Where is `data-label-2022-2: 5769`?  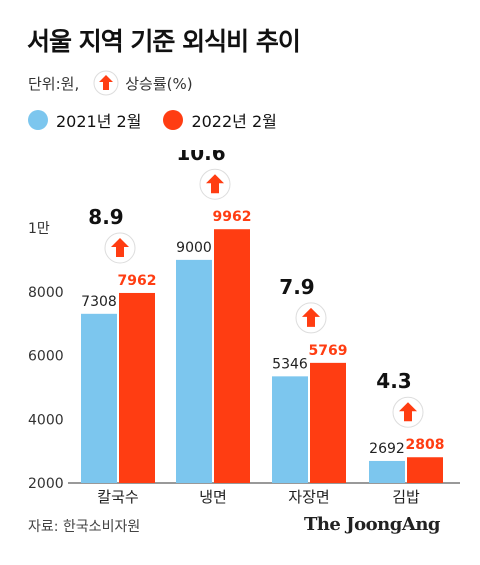
data-label-2022-2: 5769 is located at coordinates (328, 351).